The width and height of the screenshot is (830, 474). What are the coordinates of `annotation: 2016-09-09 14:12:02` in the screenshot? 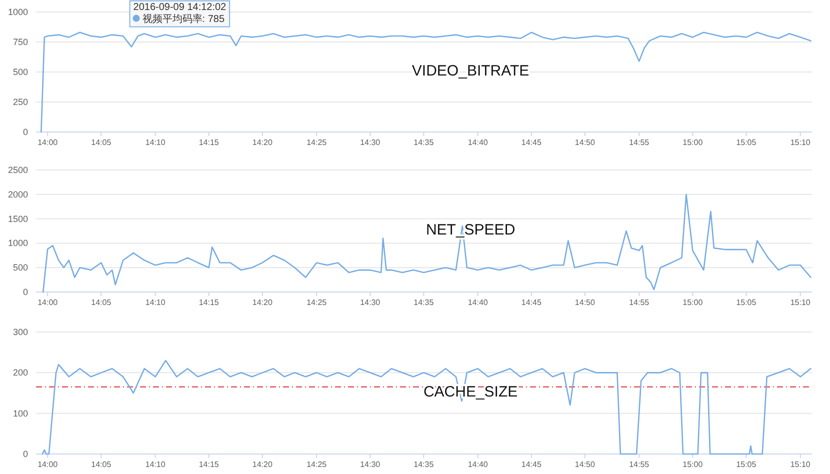 It's located at (180, 7).